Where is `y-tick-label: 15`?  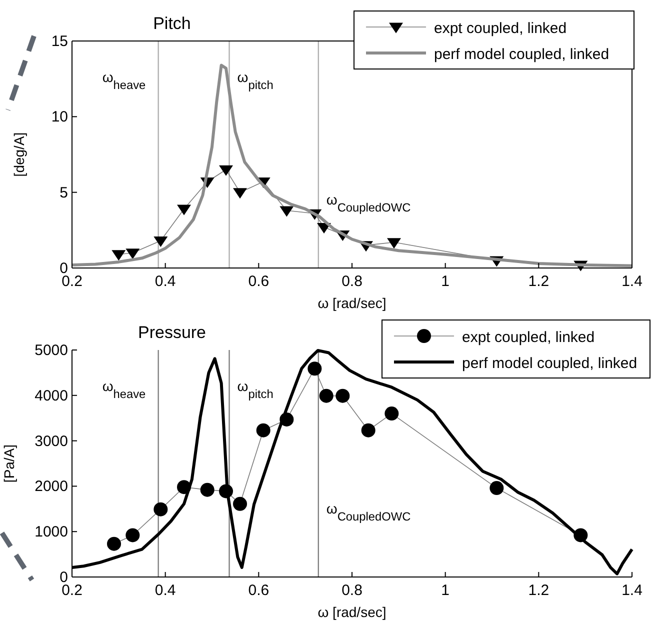 y-tick-label: 15 is located at coordinates (59, 41).